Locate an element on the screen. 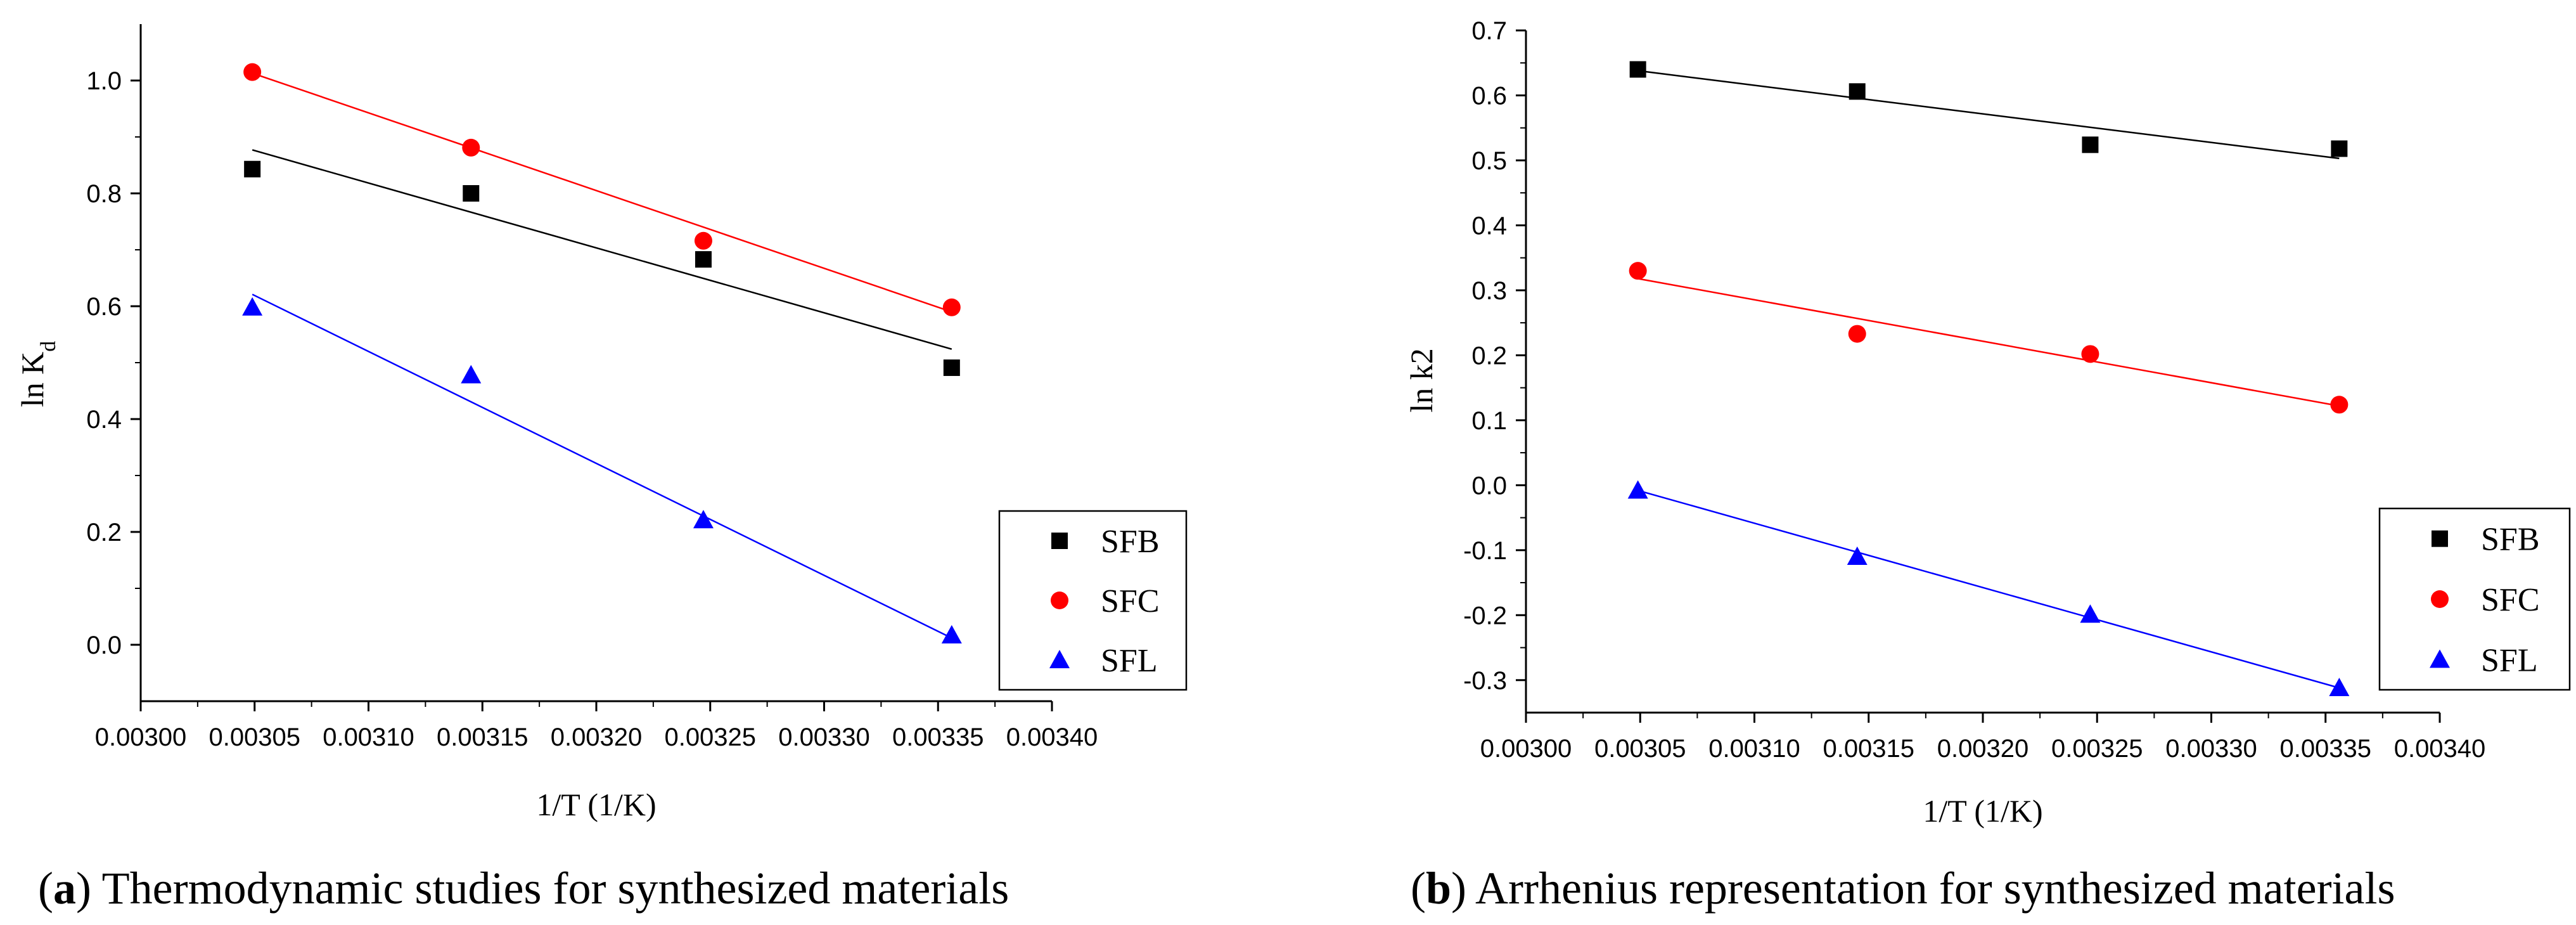 This screenshot has width=2576, height=925. caption-letter: a is located at coordinates (64, 889).